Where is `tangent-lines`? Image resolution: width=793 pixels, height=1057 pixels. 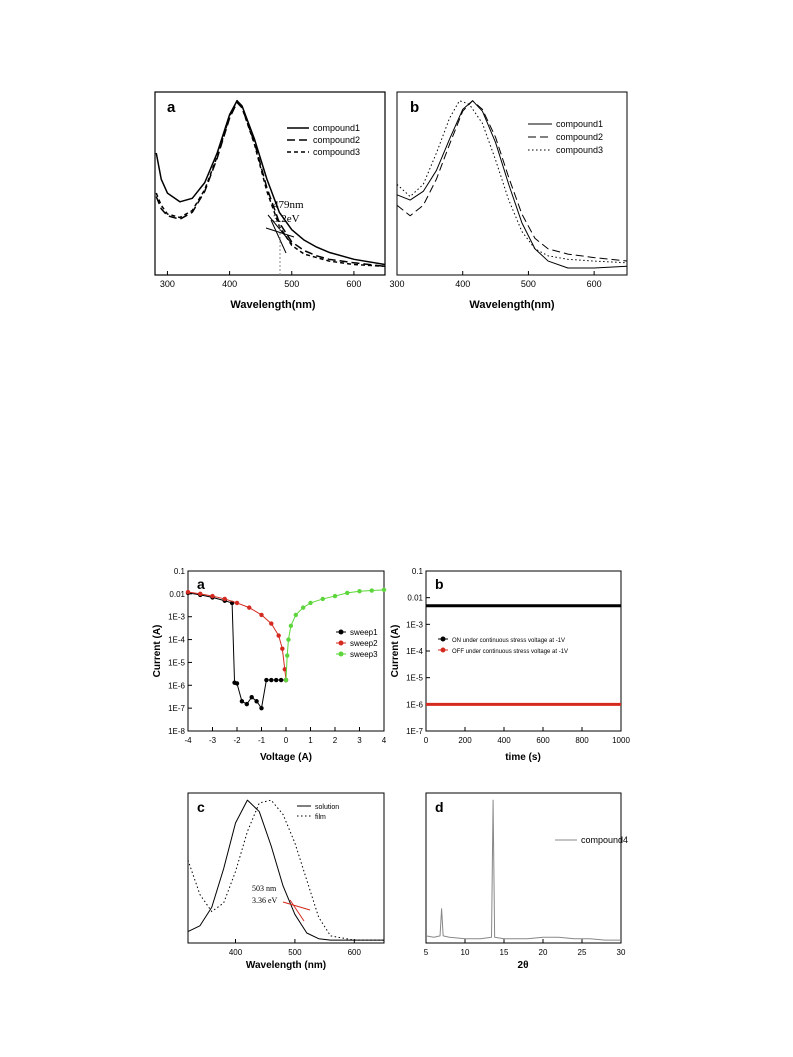
tangent-lines is located at coordinates (280, 244).